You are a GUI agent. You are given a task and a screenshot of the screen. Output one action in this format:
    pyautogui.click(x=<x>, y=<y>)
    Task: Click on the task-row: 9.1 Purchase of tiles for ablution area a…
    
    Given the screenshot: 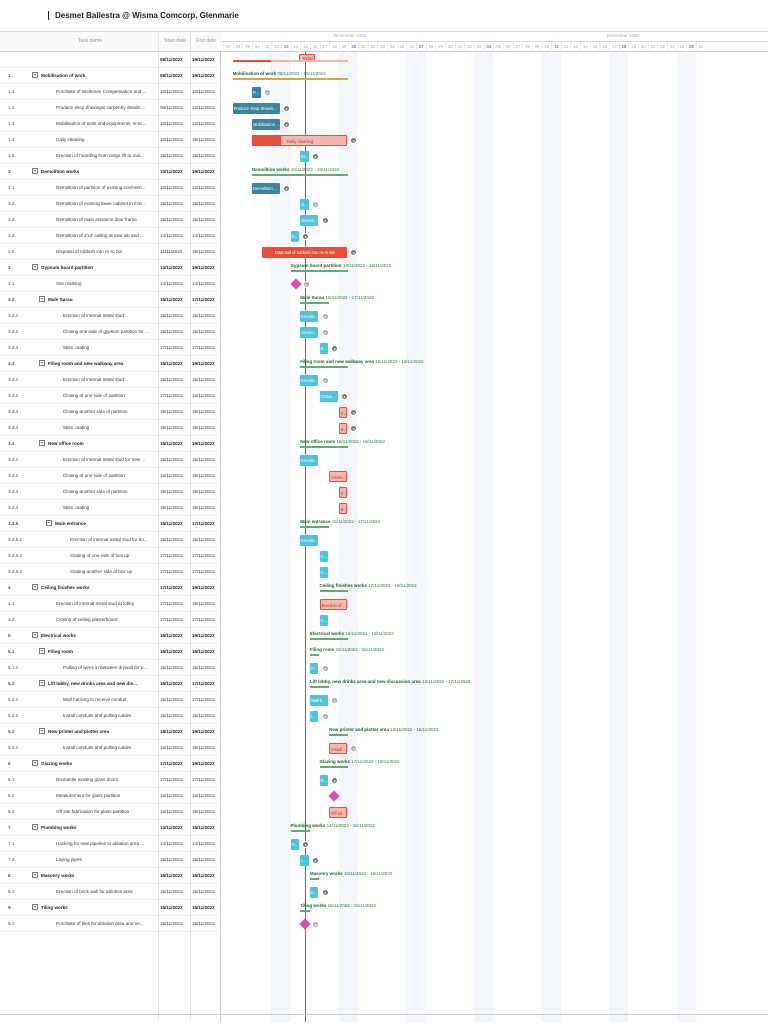 What is the action you would take?
    pyautogui.click(x=110, y=924)
    